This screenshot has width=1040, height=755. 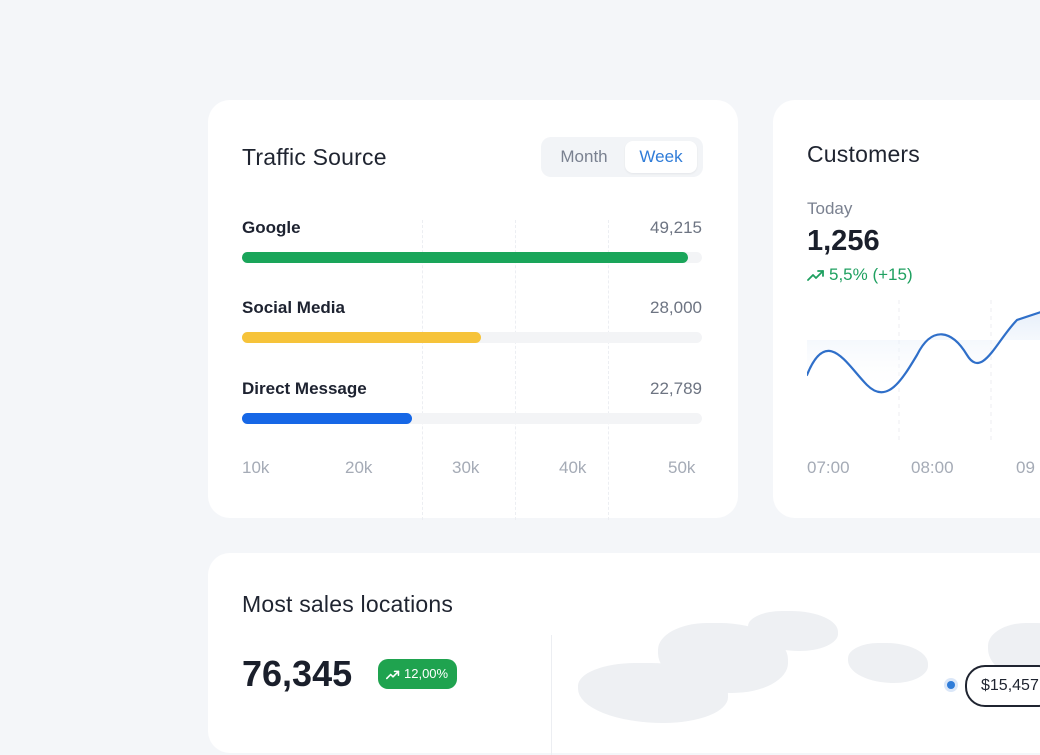 I want to click on customers-change-text: 5,5% (+15), so click(x=871, y=274).